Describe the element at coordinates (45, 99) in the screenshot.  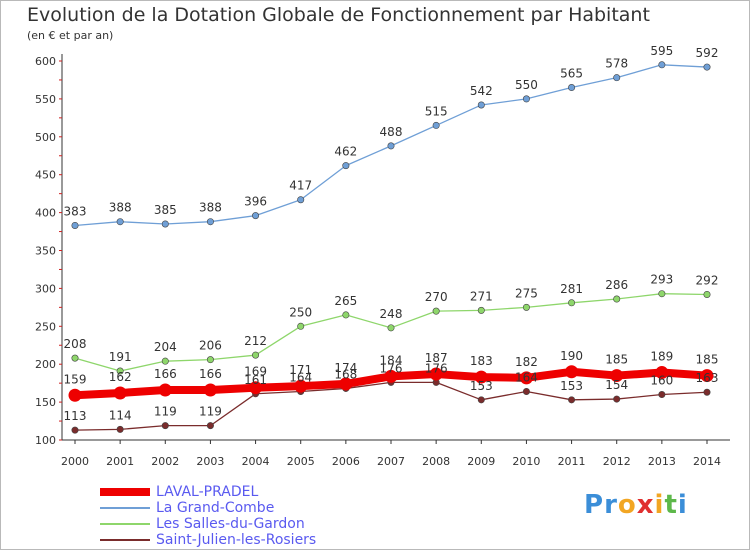
I see `y-tick-label: 550` at that location.